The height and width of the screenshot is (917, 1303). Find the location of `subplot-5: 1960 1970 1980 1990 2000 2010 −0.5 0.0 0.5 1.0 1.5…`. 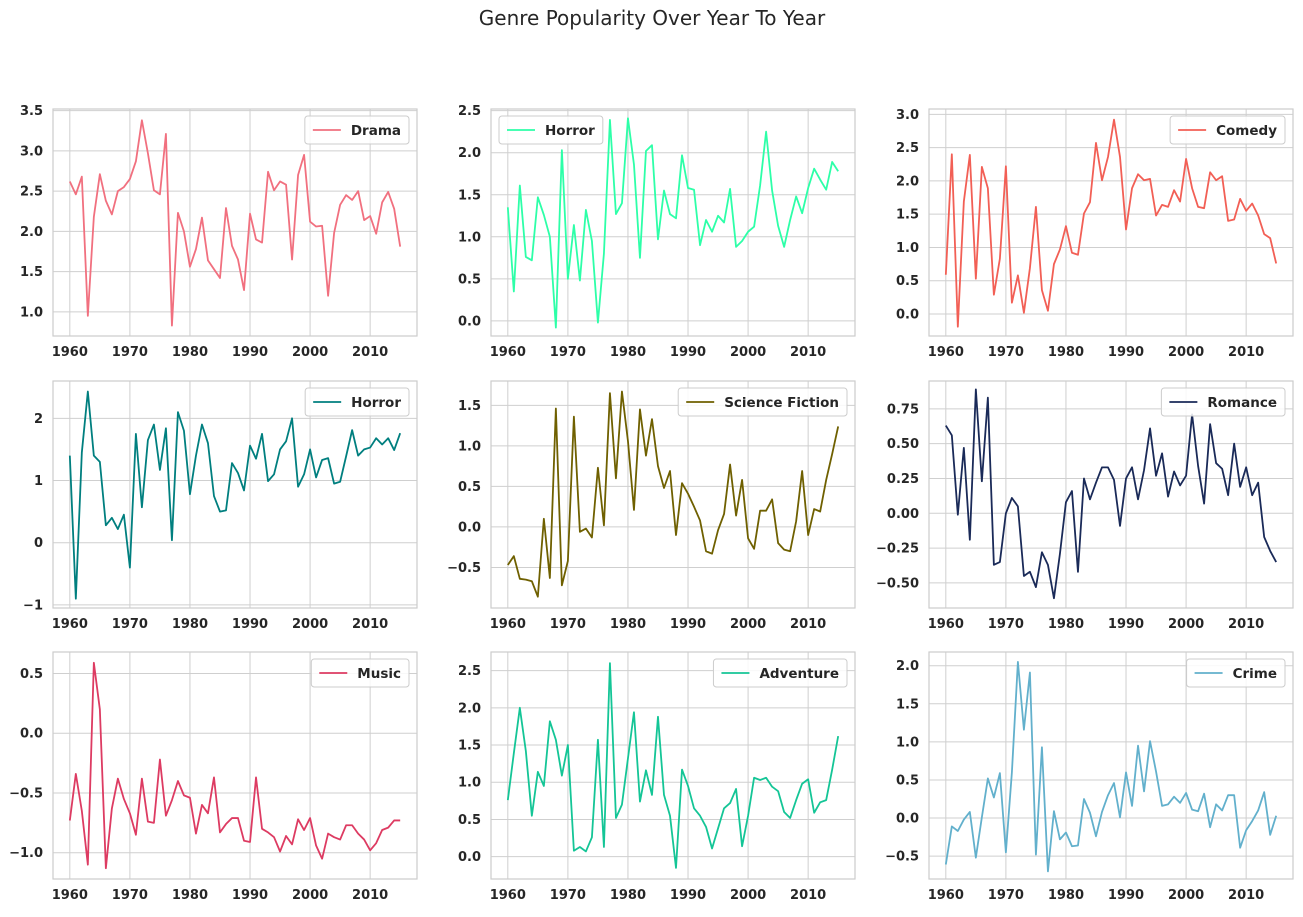

subplot-5: 1960 1970 1980 1990 2000 2010 −0.5 0.0 0.5 1.0 1.5… is located at coordinates (651, 506).